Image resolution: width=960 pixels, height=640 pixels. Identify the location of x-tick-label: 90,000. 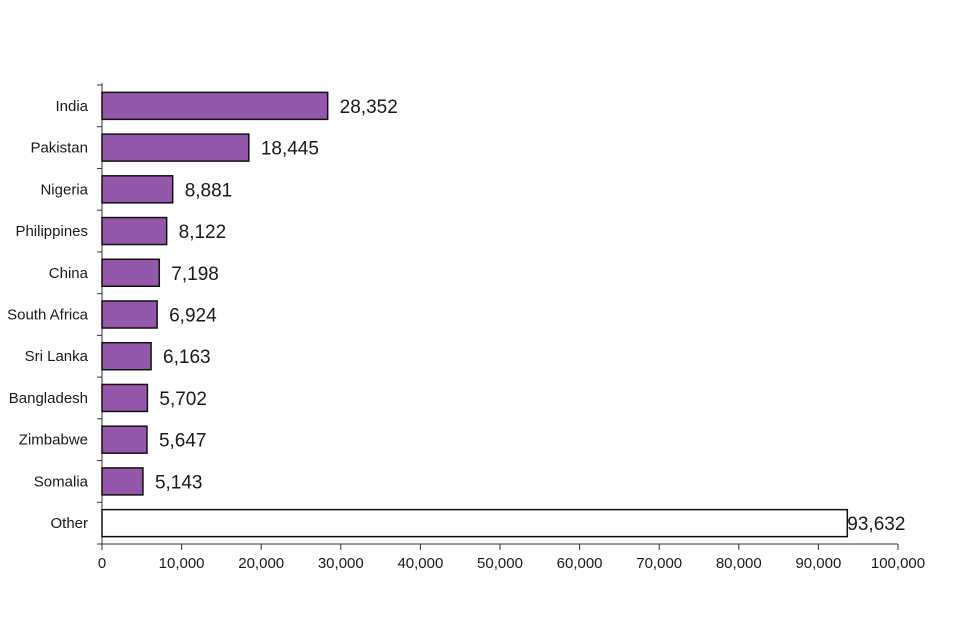
(818, 563).